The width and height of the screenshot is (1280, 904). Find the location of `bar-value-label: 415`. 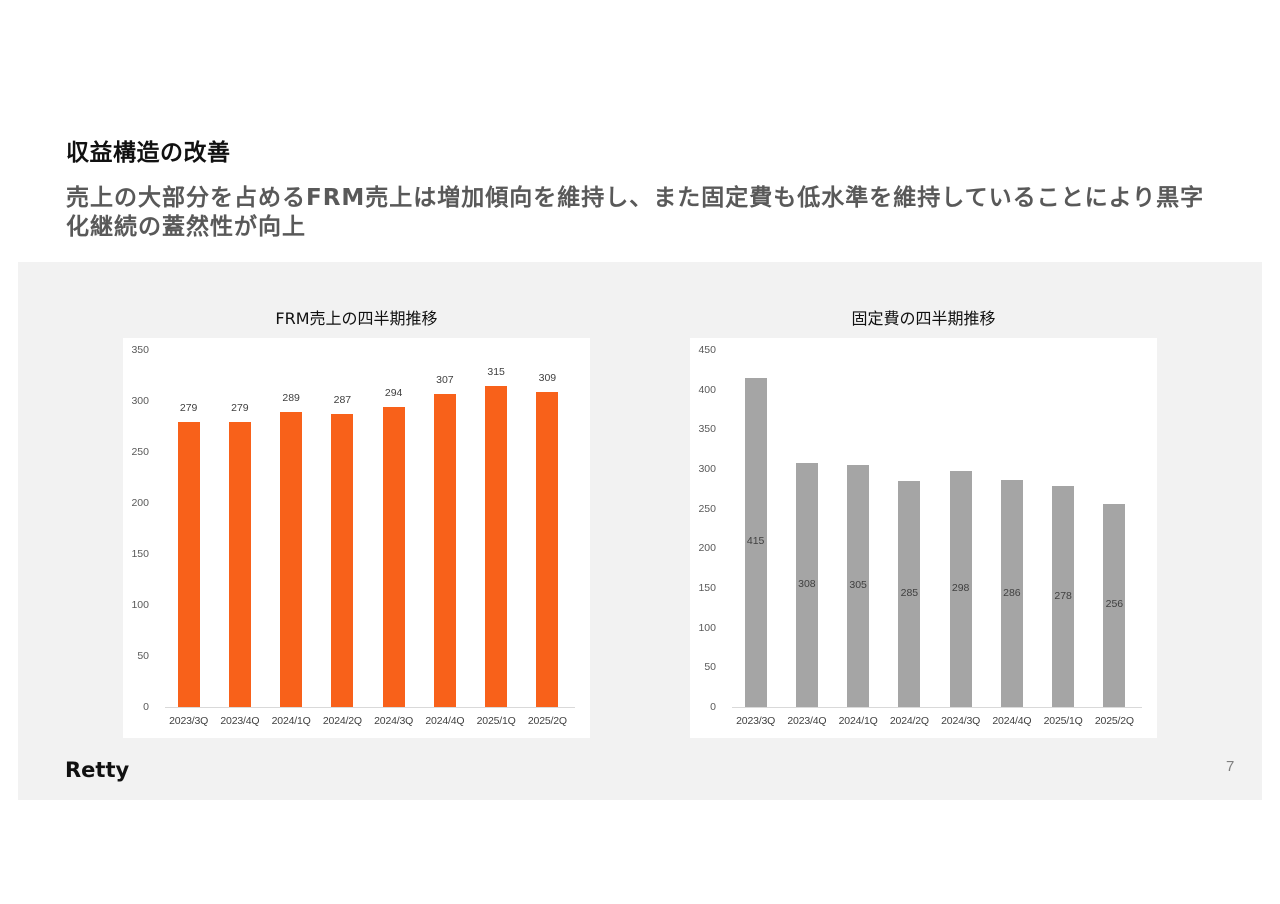

bar-value-label: 415 is located at coordinates (755, 541).